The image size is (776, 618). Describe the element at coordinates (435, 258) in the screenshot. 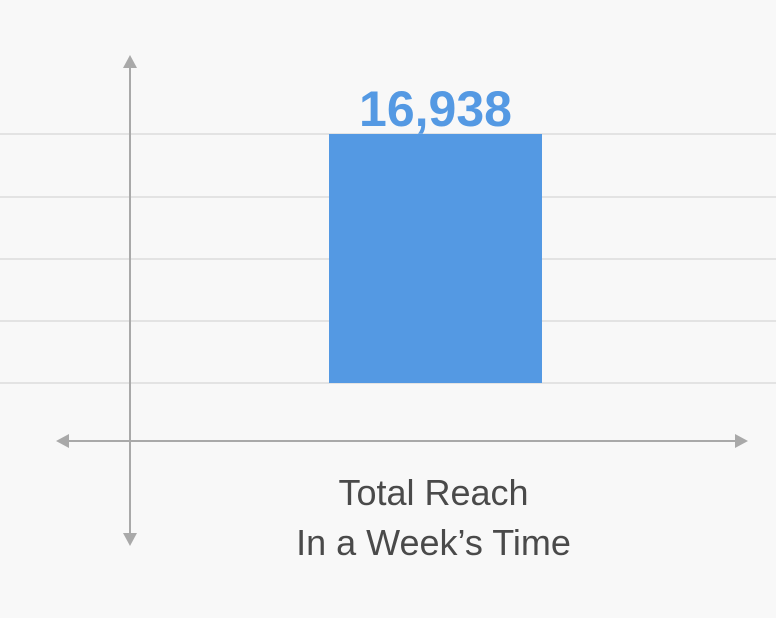

I see `bar` at that location.